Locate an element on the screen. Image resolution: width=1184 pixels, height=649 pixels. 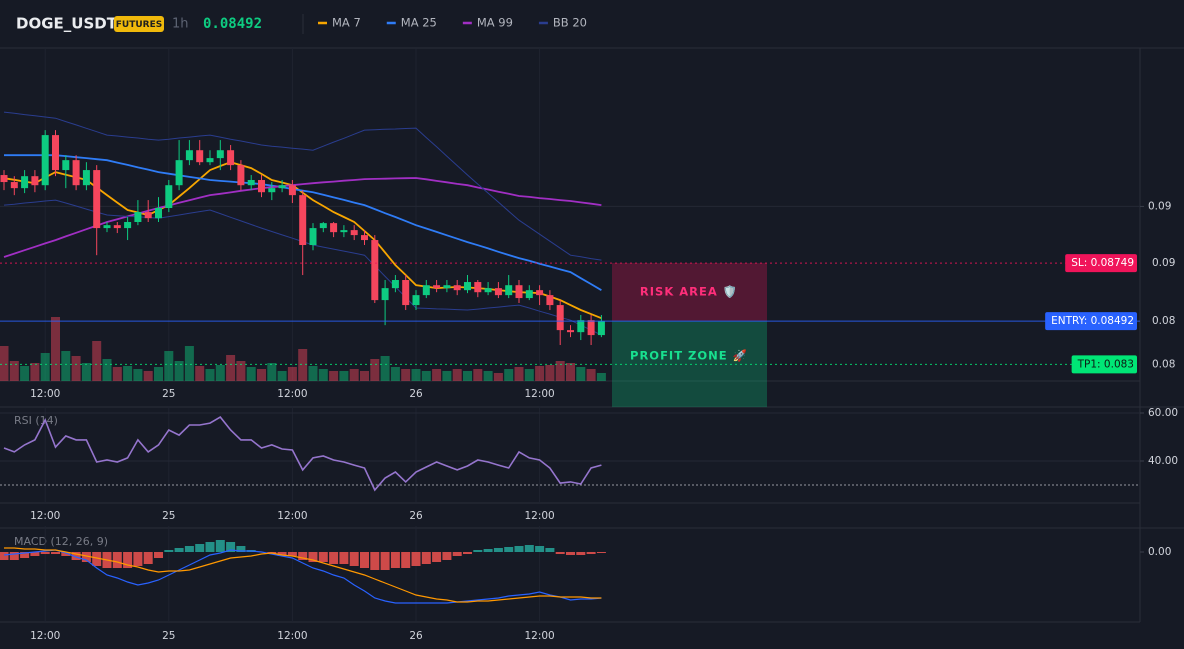
legend-label: MA 7 is located at coordinates (346, 23).